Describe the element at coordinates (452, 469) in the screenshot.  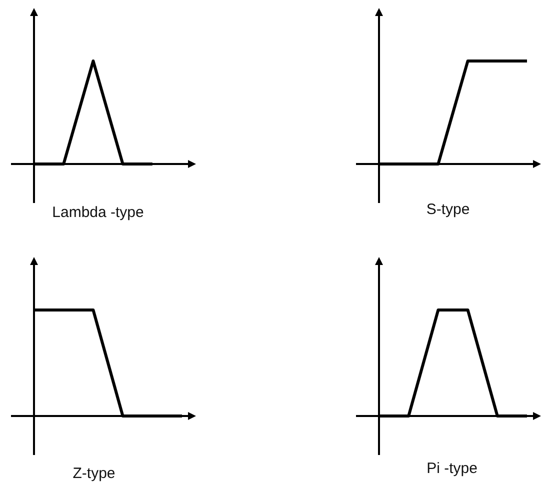
I see `text: Pi -type` at that location.